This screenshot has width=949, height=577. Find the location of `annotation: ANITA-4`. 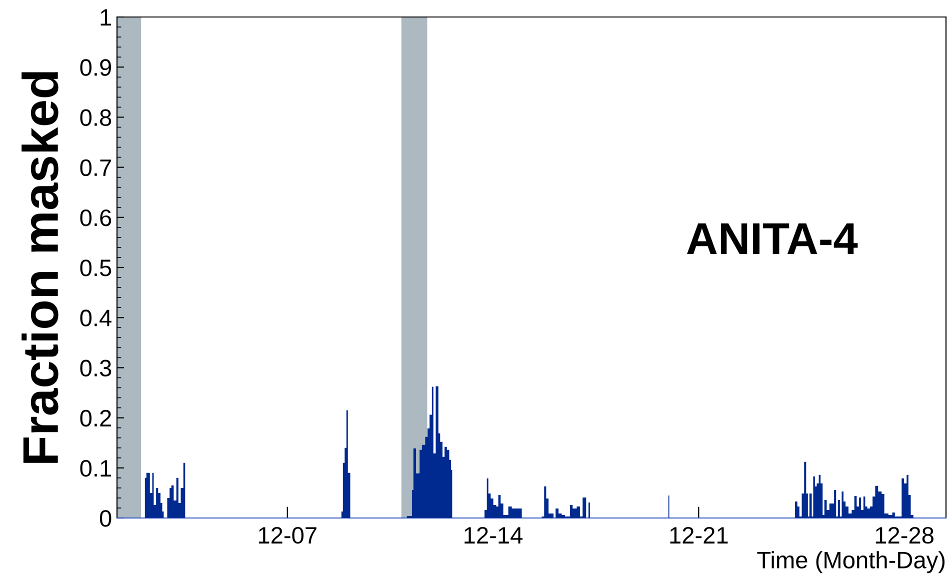

annotation: ANITA-4 is located at coordinates (772, 238).